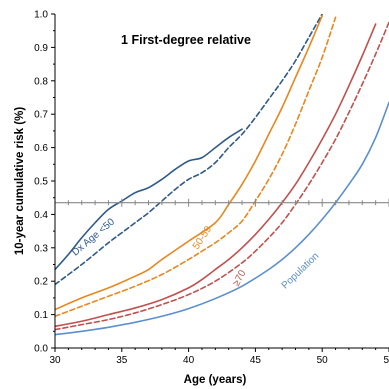 Image resolution: width=389 pixels, height=389 pixels. What do you see at coordinates (256, 360) in the screenshot?
I see `x-tick-label: 45` at bounding box center [256, 360].